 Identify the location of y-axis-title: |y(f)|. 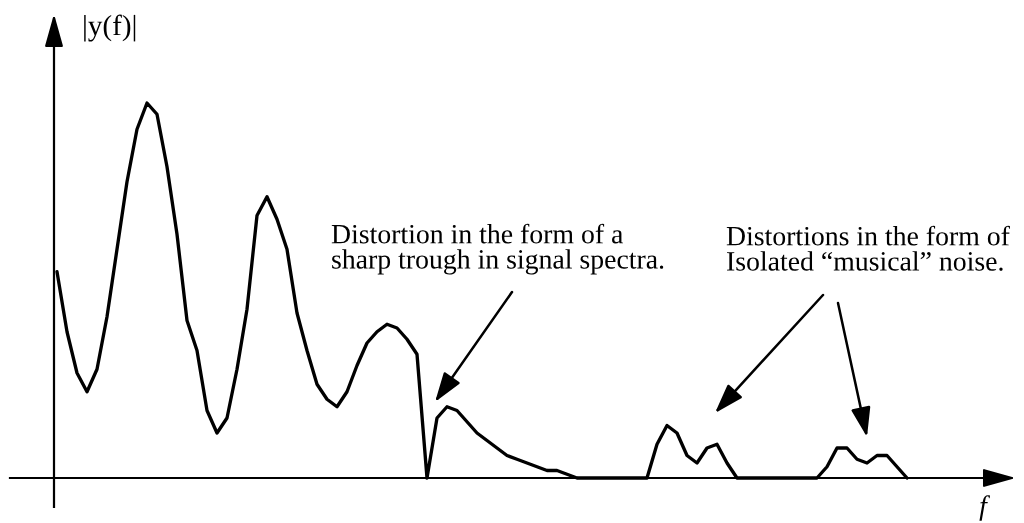
(110, 28).